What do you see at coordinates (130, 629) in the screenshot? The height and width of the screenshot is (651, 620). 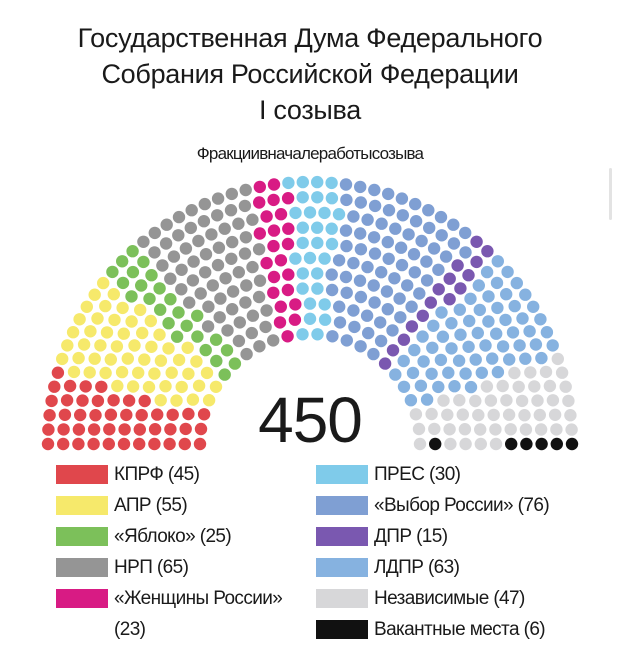 I see `legend-label-zhenshchiny-count: (23)` at bounding box center [130, 629].